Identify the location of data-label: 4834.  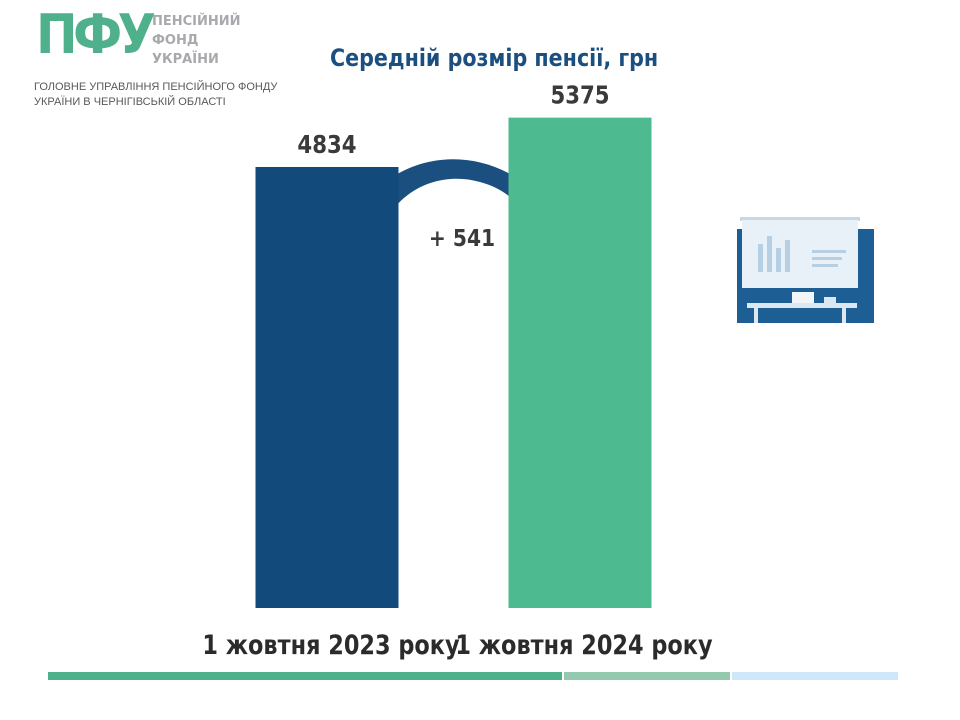
(326, 144).